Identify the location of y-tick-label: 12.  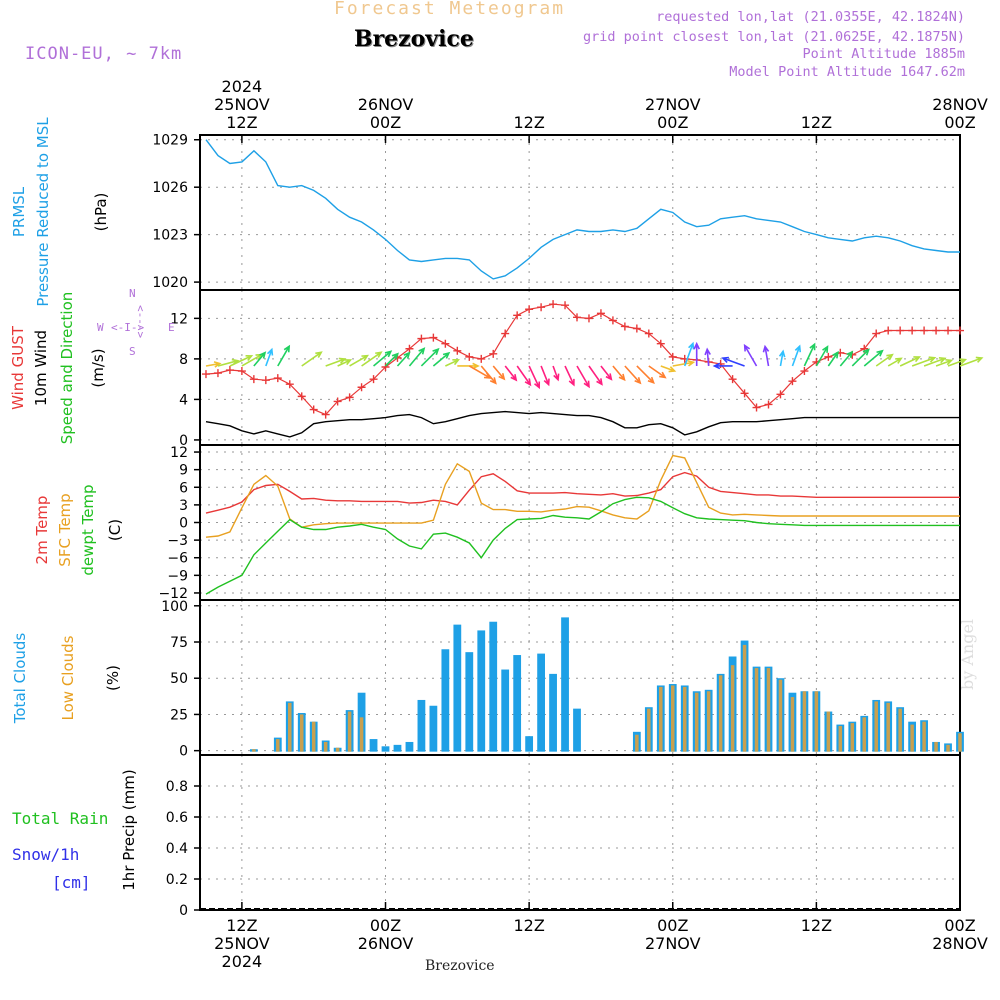
(179, 453).